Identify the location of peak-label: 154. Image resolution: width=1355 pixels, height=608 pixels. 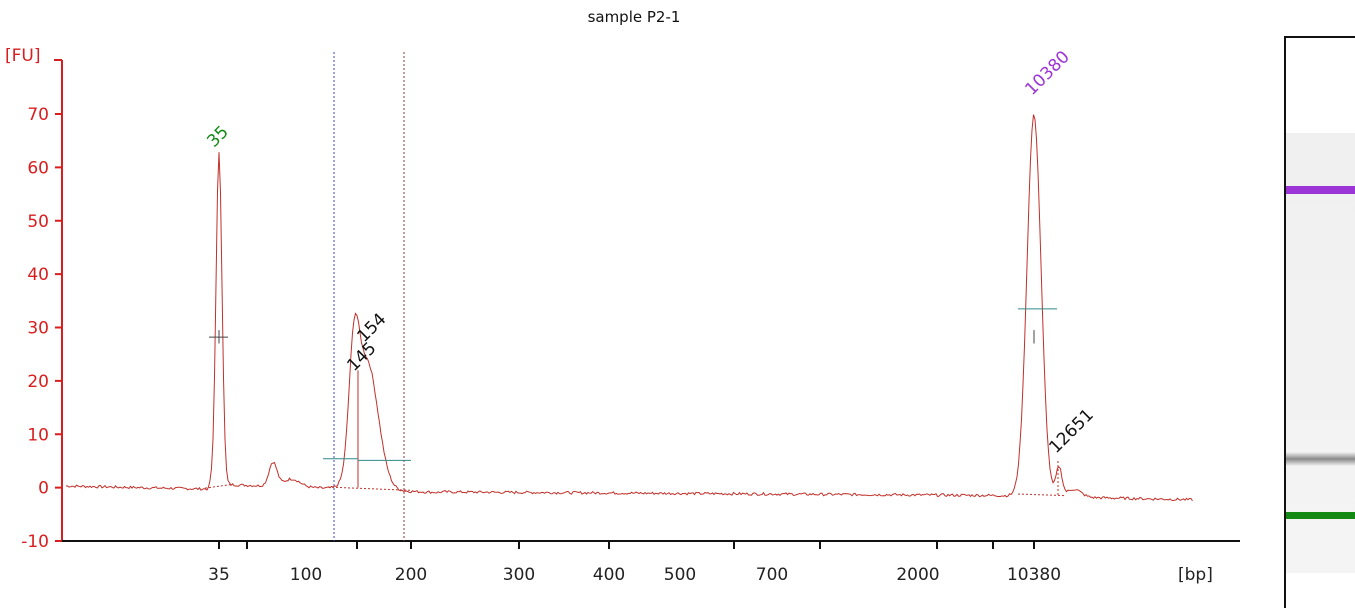
(371, 327).